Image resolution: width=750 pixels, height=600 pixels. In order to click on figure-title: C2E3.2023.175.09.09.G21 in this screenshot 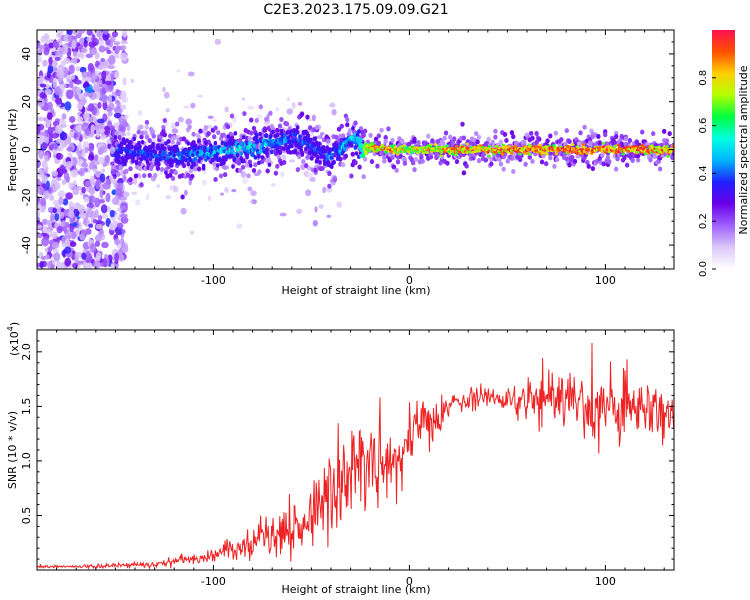, I will do `click(355, 10)`.